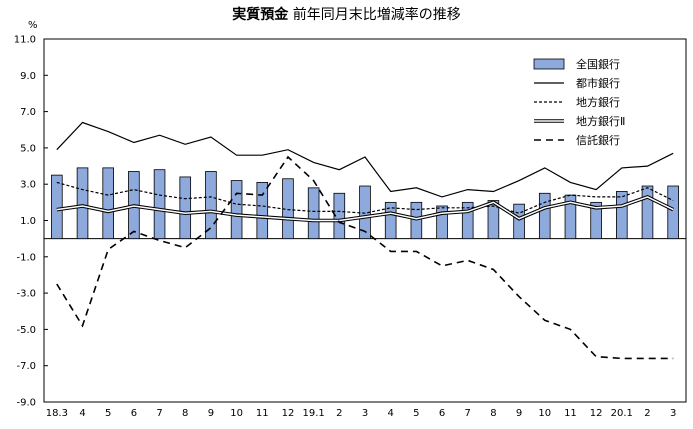 The image size is (693, 429). Describe the element at coordinates (26, 403) in the screenshot. I see `y-tick-label: -9.0` at that location.